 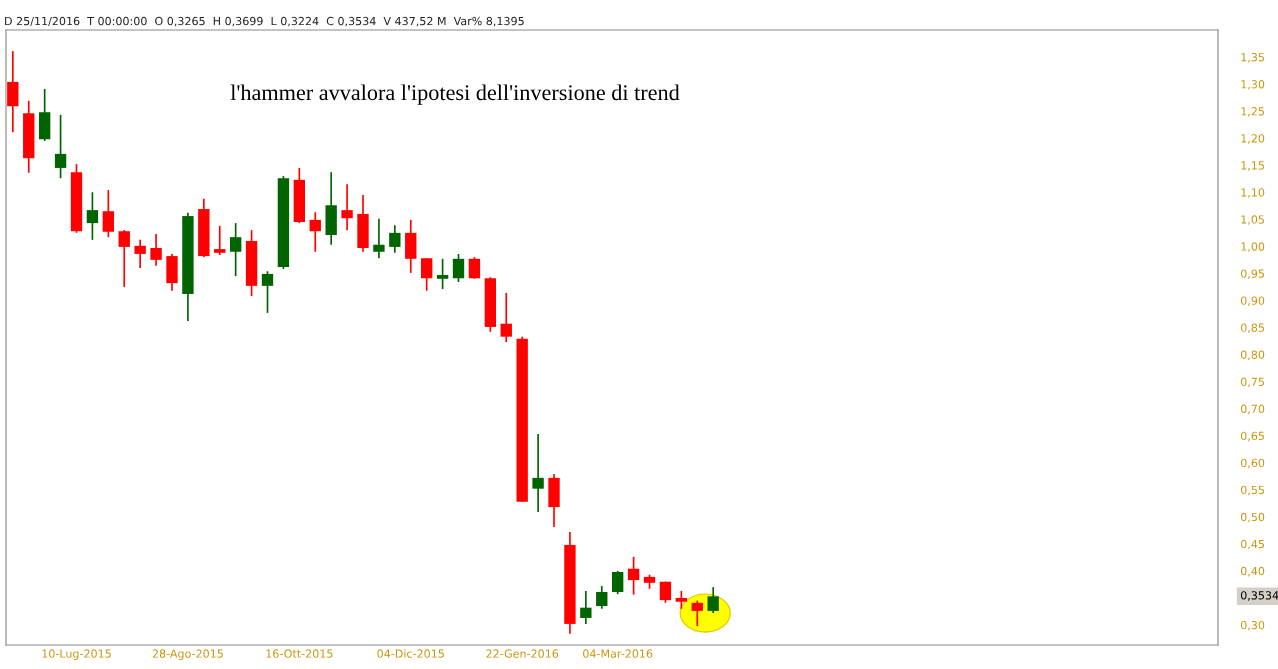 I want to click on y-tick-label: 0,90, so click(x=1252, y=301).